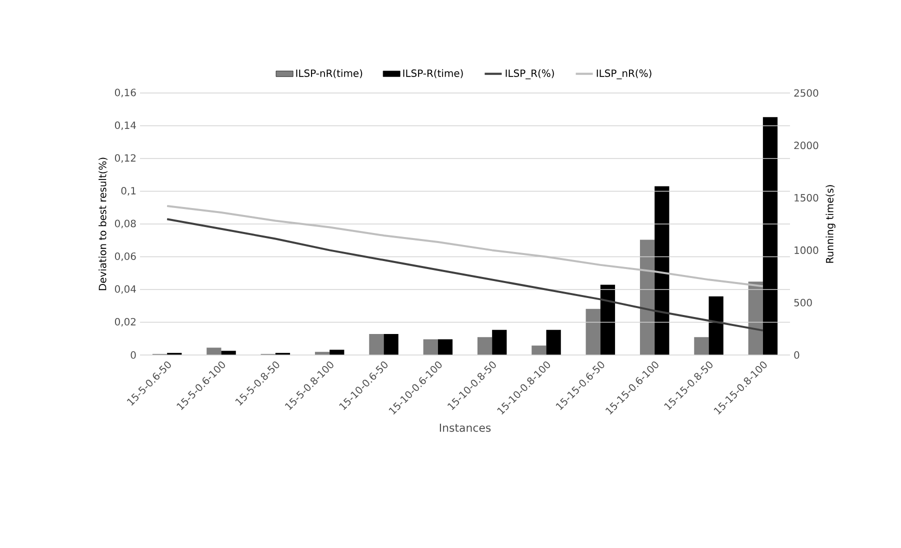 This screenshot has height=548, width=901. Describe the element at coordinates (125, 125) in the screenshot. I see `y-tick-label: 0,14` at that location.